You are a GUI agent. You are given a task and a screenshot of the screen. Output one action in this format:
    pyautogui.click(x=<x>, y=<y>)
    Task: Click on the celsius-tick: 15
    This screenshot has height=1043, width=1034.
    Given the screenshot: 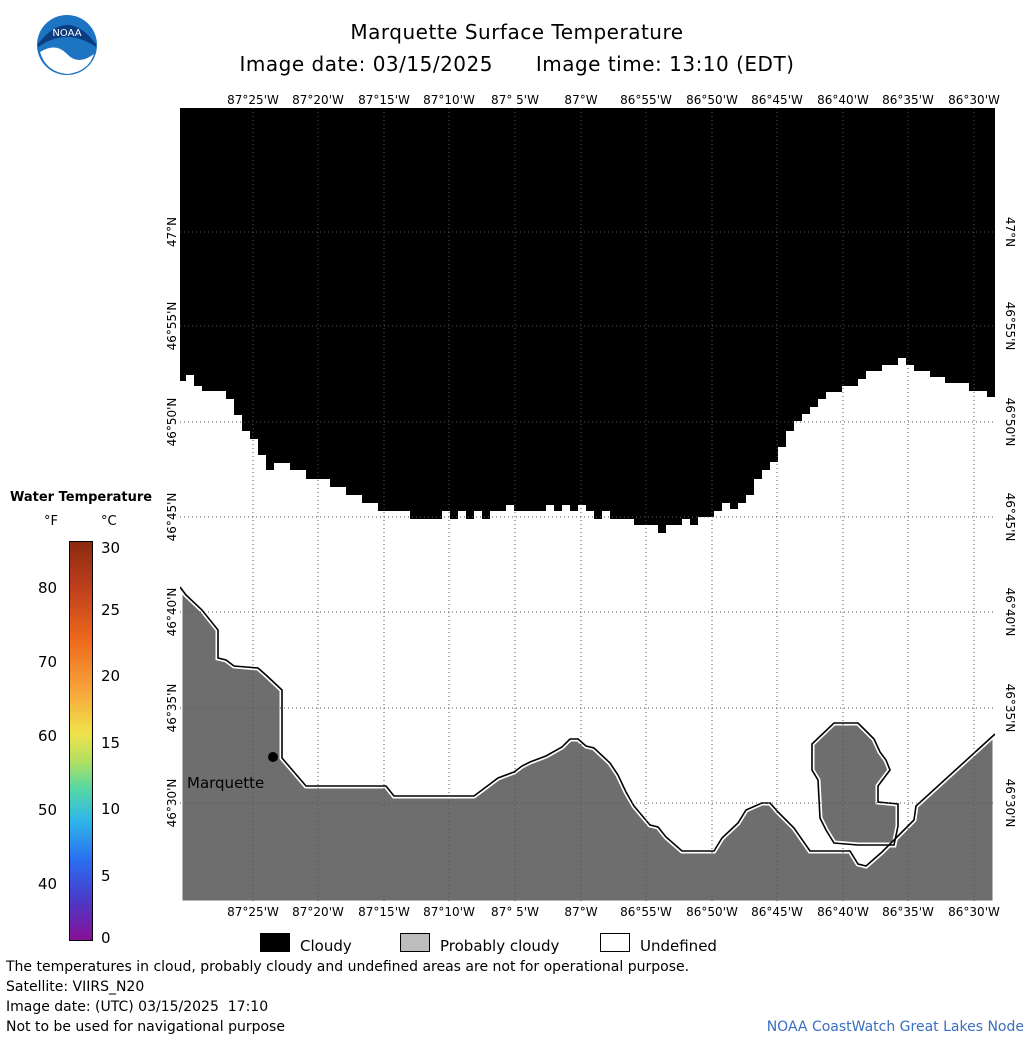 What is the action you would take?
    pyautogui.click(x=111, y=743)
    